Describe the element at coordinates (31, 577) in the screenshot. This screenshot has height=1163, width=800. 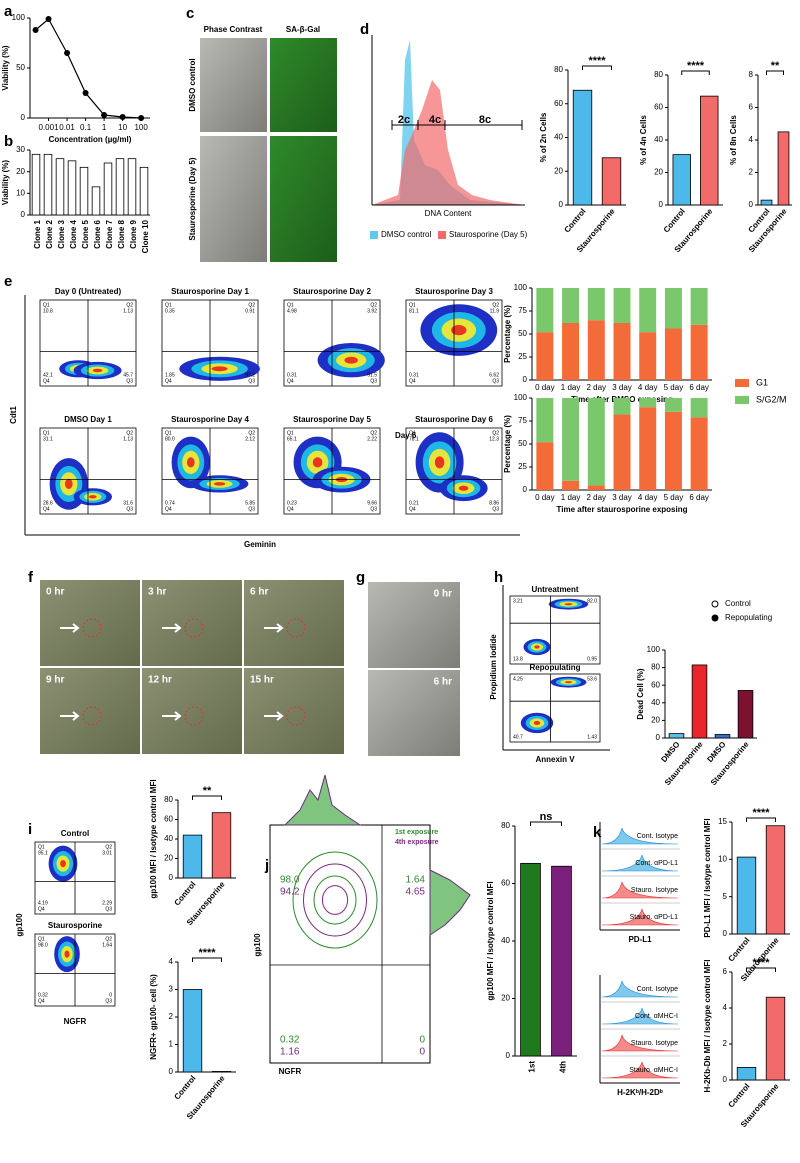
I see `panel-letter: f` at that location.